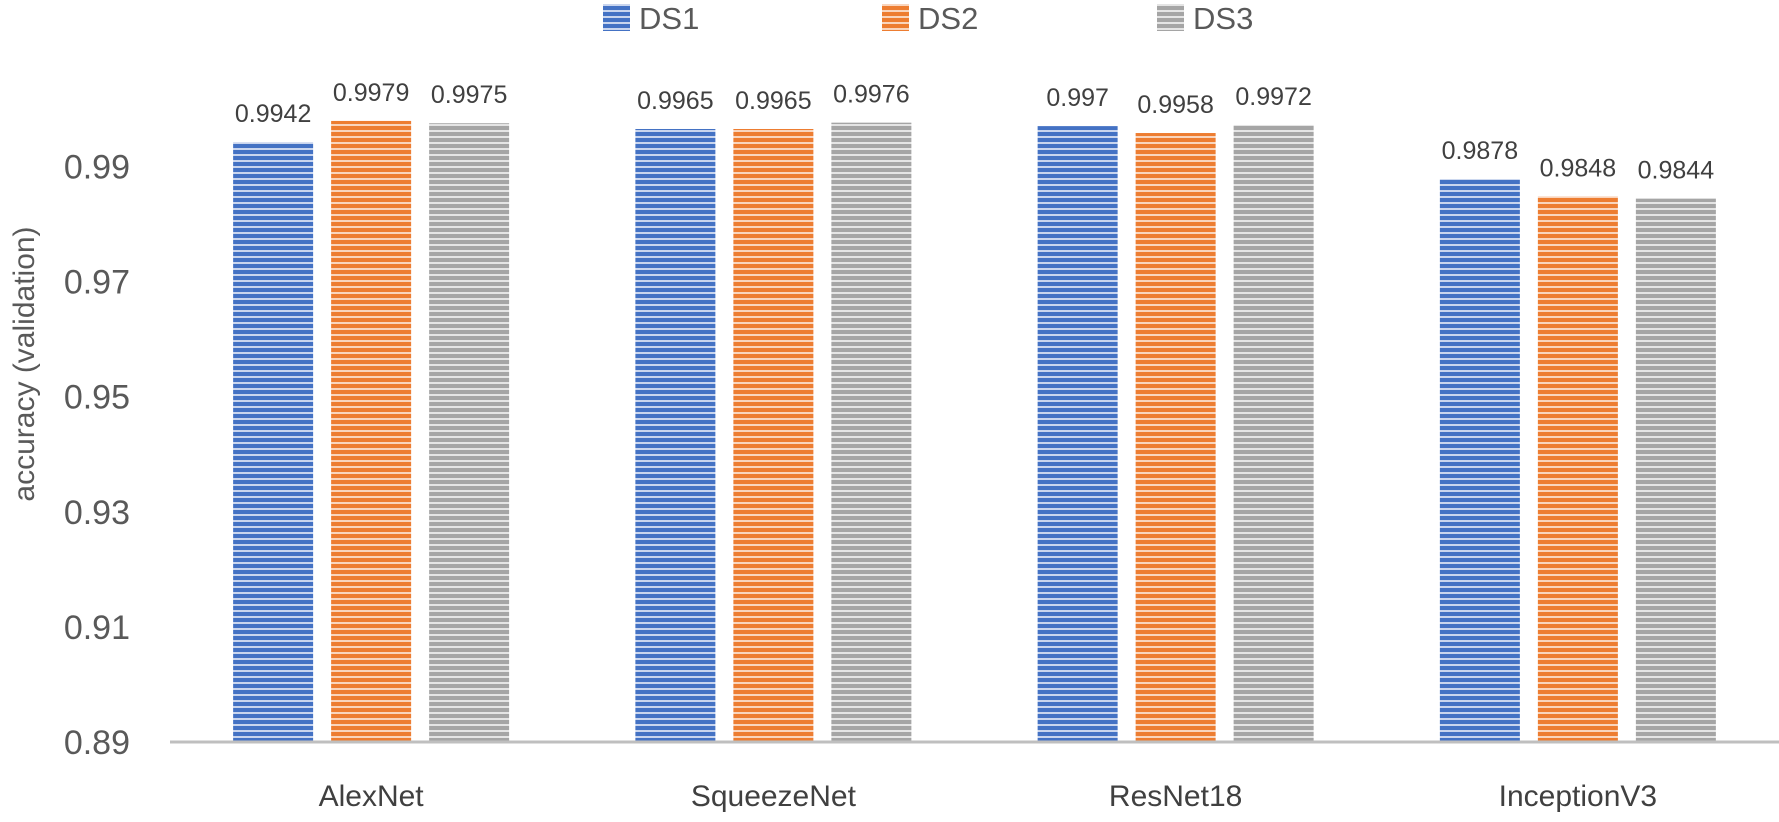 The height and width of the screenshot is (822, 1779). I want to click on bar-ds1-resnet18, so click(1077, 434).